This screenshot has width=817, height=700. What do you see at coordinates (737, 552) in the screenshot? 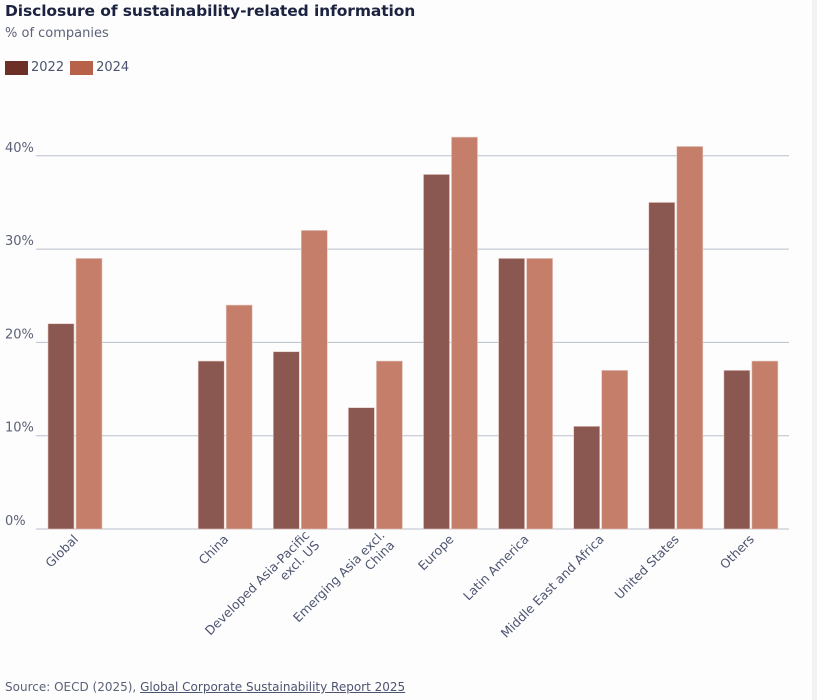
I see `x-tick-label: Others` at bounding box center [737, 552].